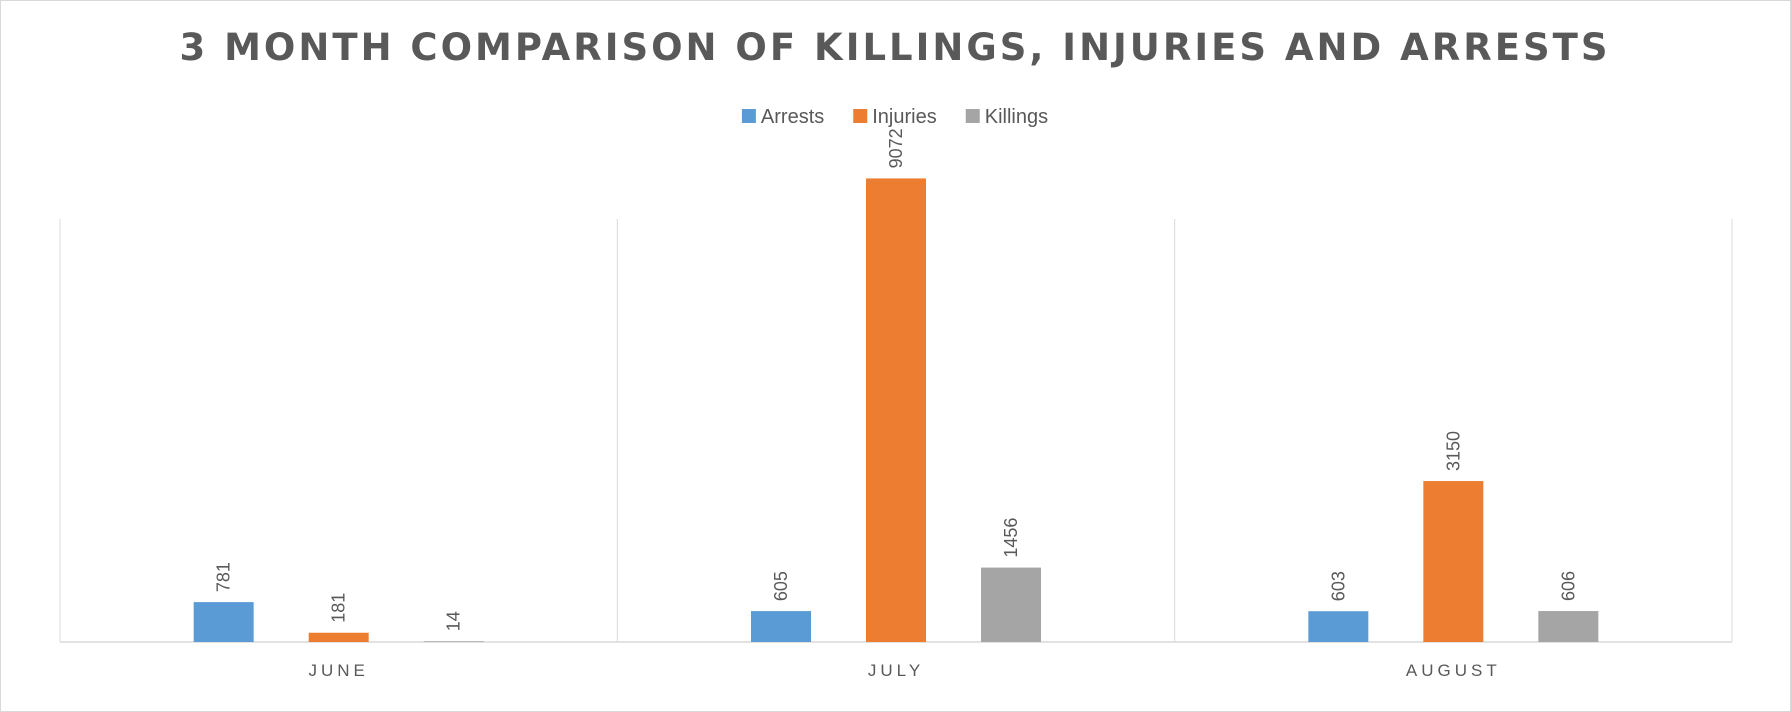 The height and width of the screenshot is (712, 1791). I want to click on category-label-june: JUNE, so click(338, 670).